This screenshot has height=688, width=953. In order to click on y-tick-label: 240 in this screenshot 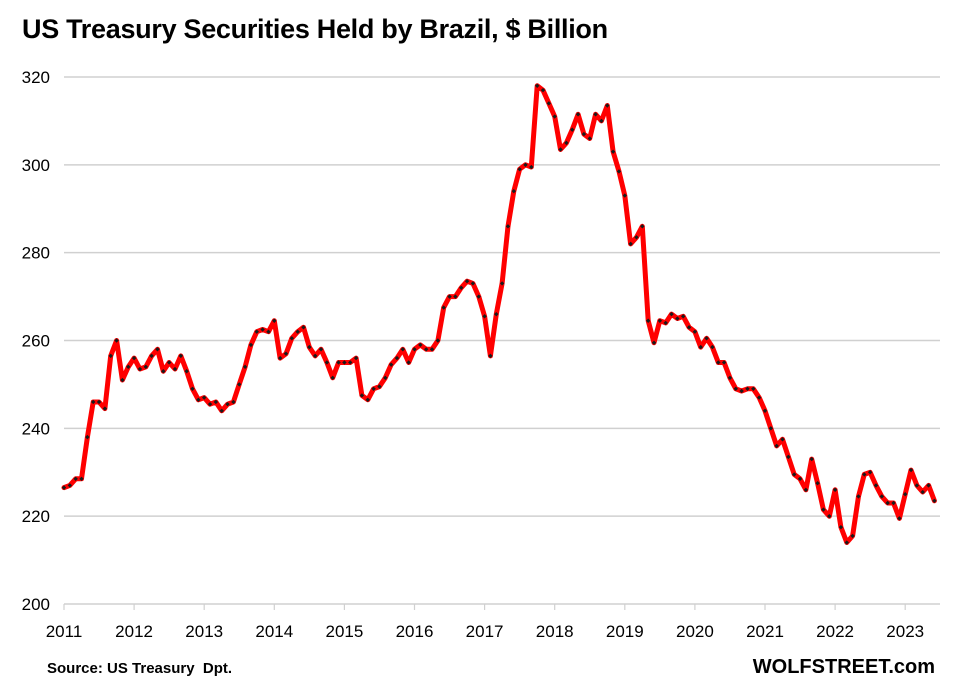, I will do `click(36, 428)`.